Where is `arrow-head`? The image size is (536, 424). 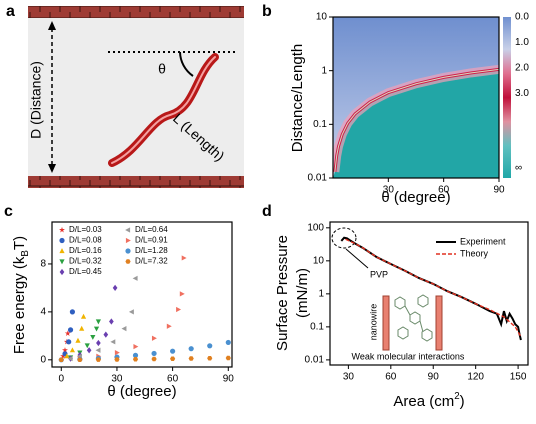
arrow-head is located at coordinates (52, 168).